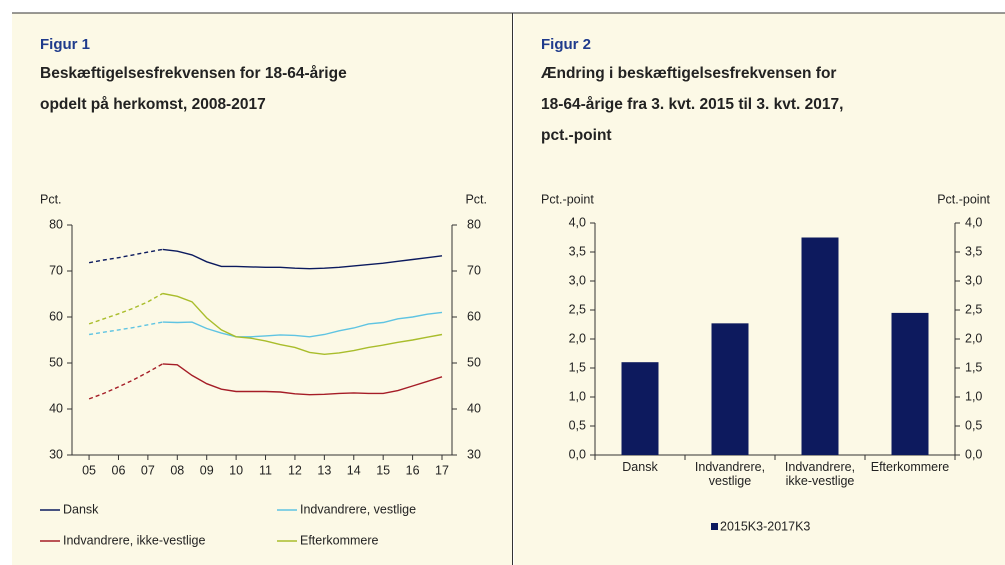 This screenshot has height=565, width=1005. I want to click on x-tick-label: 14, so click(354, 470).